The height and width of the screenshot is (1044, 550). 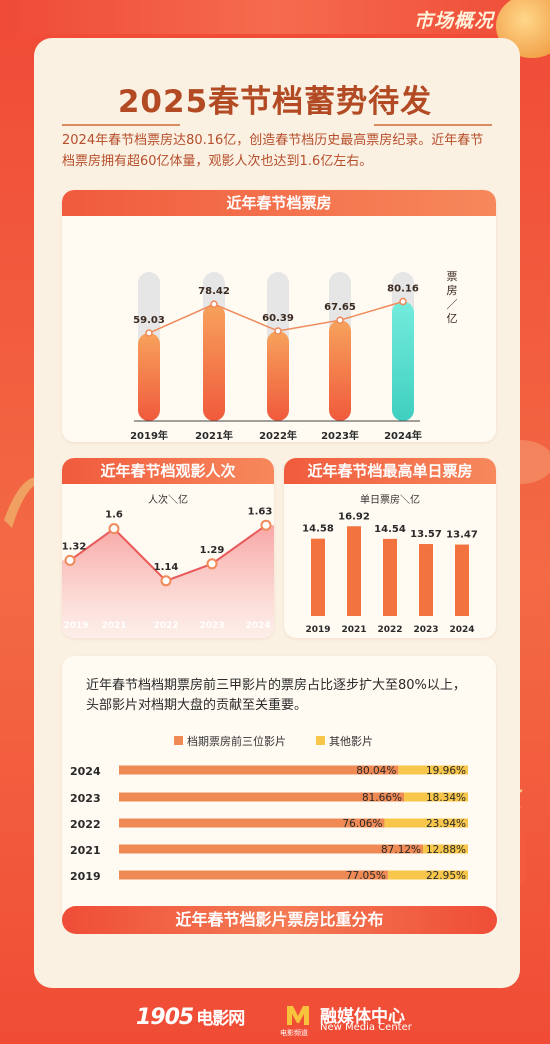 What do you see at coordinates (298, 1015) in the screenshot?
I see `movie-channel-logo-icon` at bounding box center [298, 1015].